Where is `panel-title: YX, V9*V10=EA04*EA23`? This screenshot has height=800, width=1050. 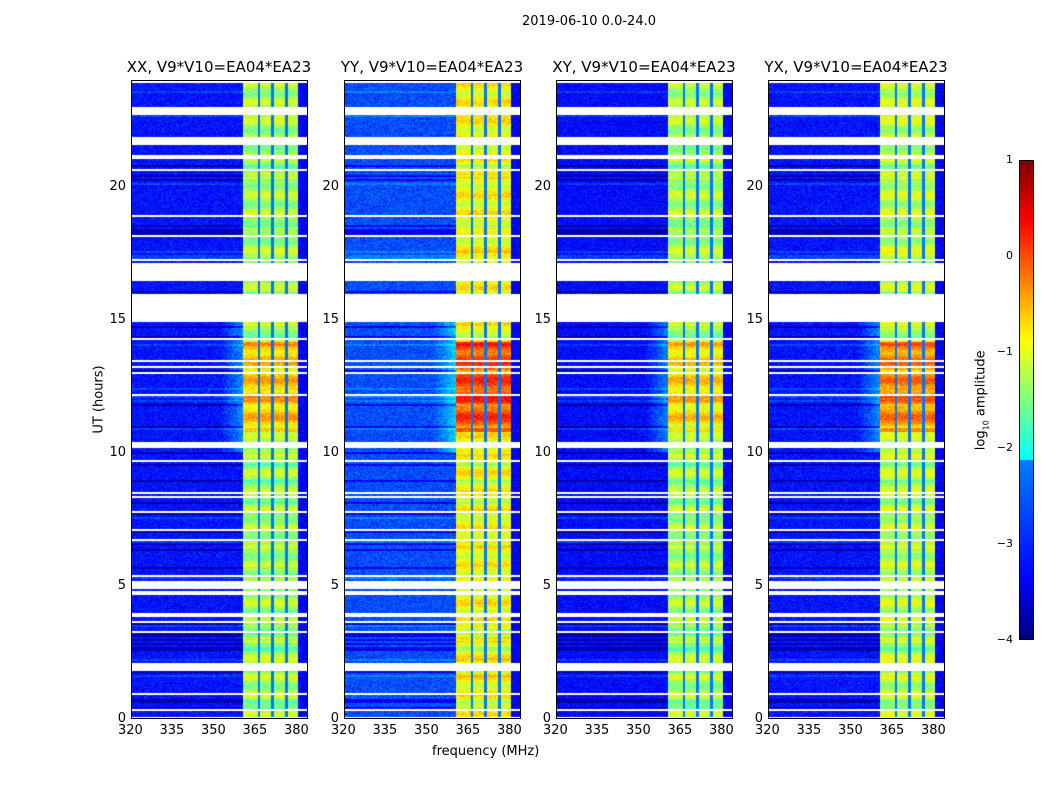 panel-title: YX, V9*V10=EA04*EA23 is located at coordinates (856, 67).